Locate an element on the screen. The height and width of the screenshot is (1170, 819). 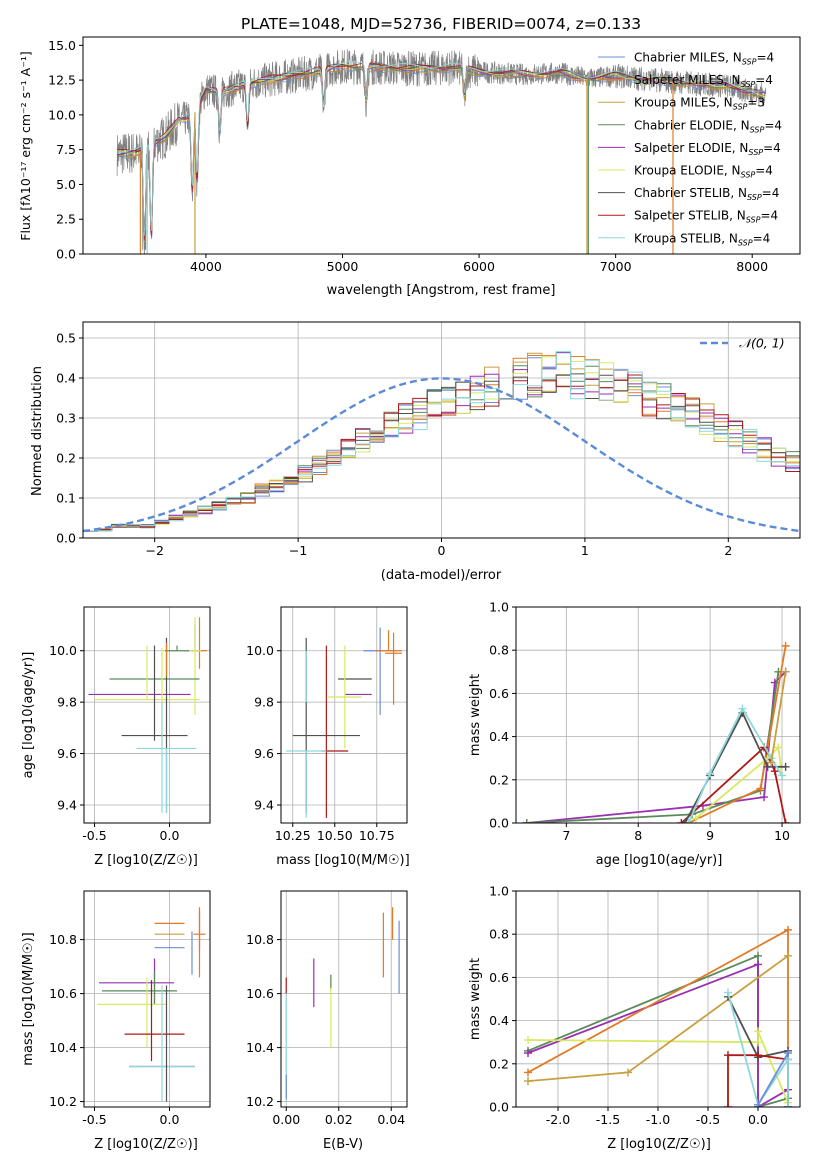
x-tick-label: −1 is located at coordinates (298, 550).